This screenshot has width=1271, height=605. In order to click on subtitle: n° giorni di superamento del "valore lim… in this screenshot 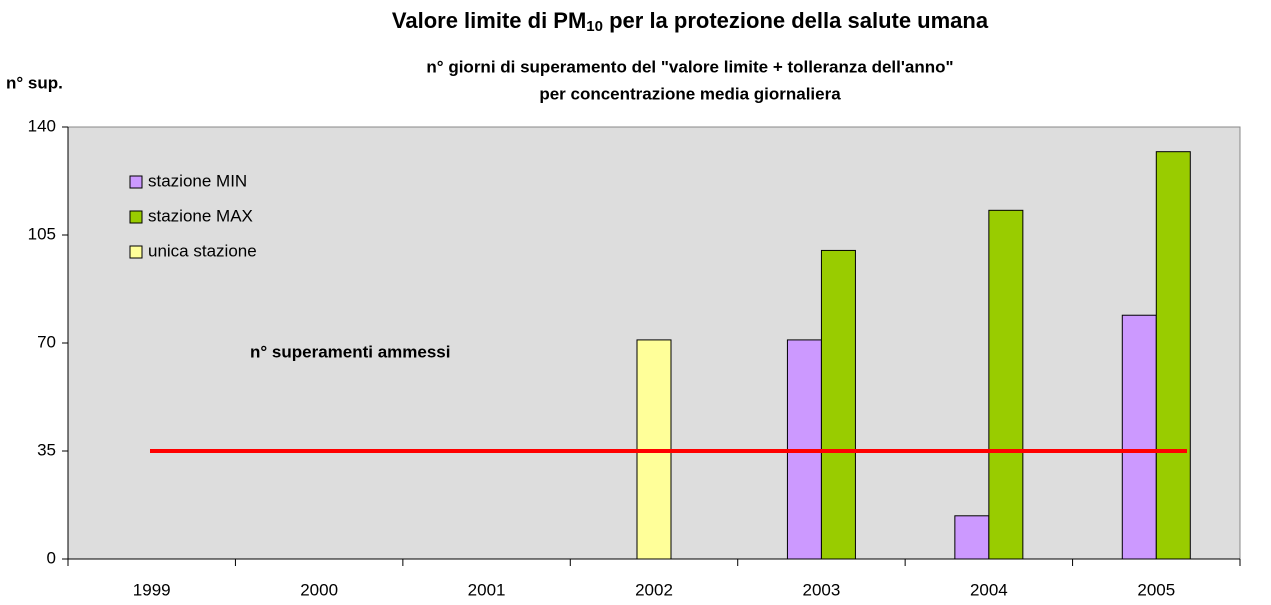, I will do `click(689, 66)`.